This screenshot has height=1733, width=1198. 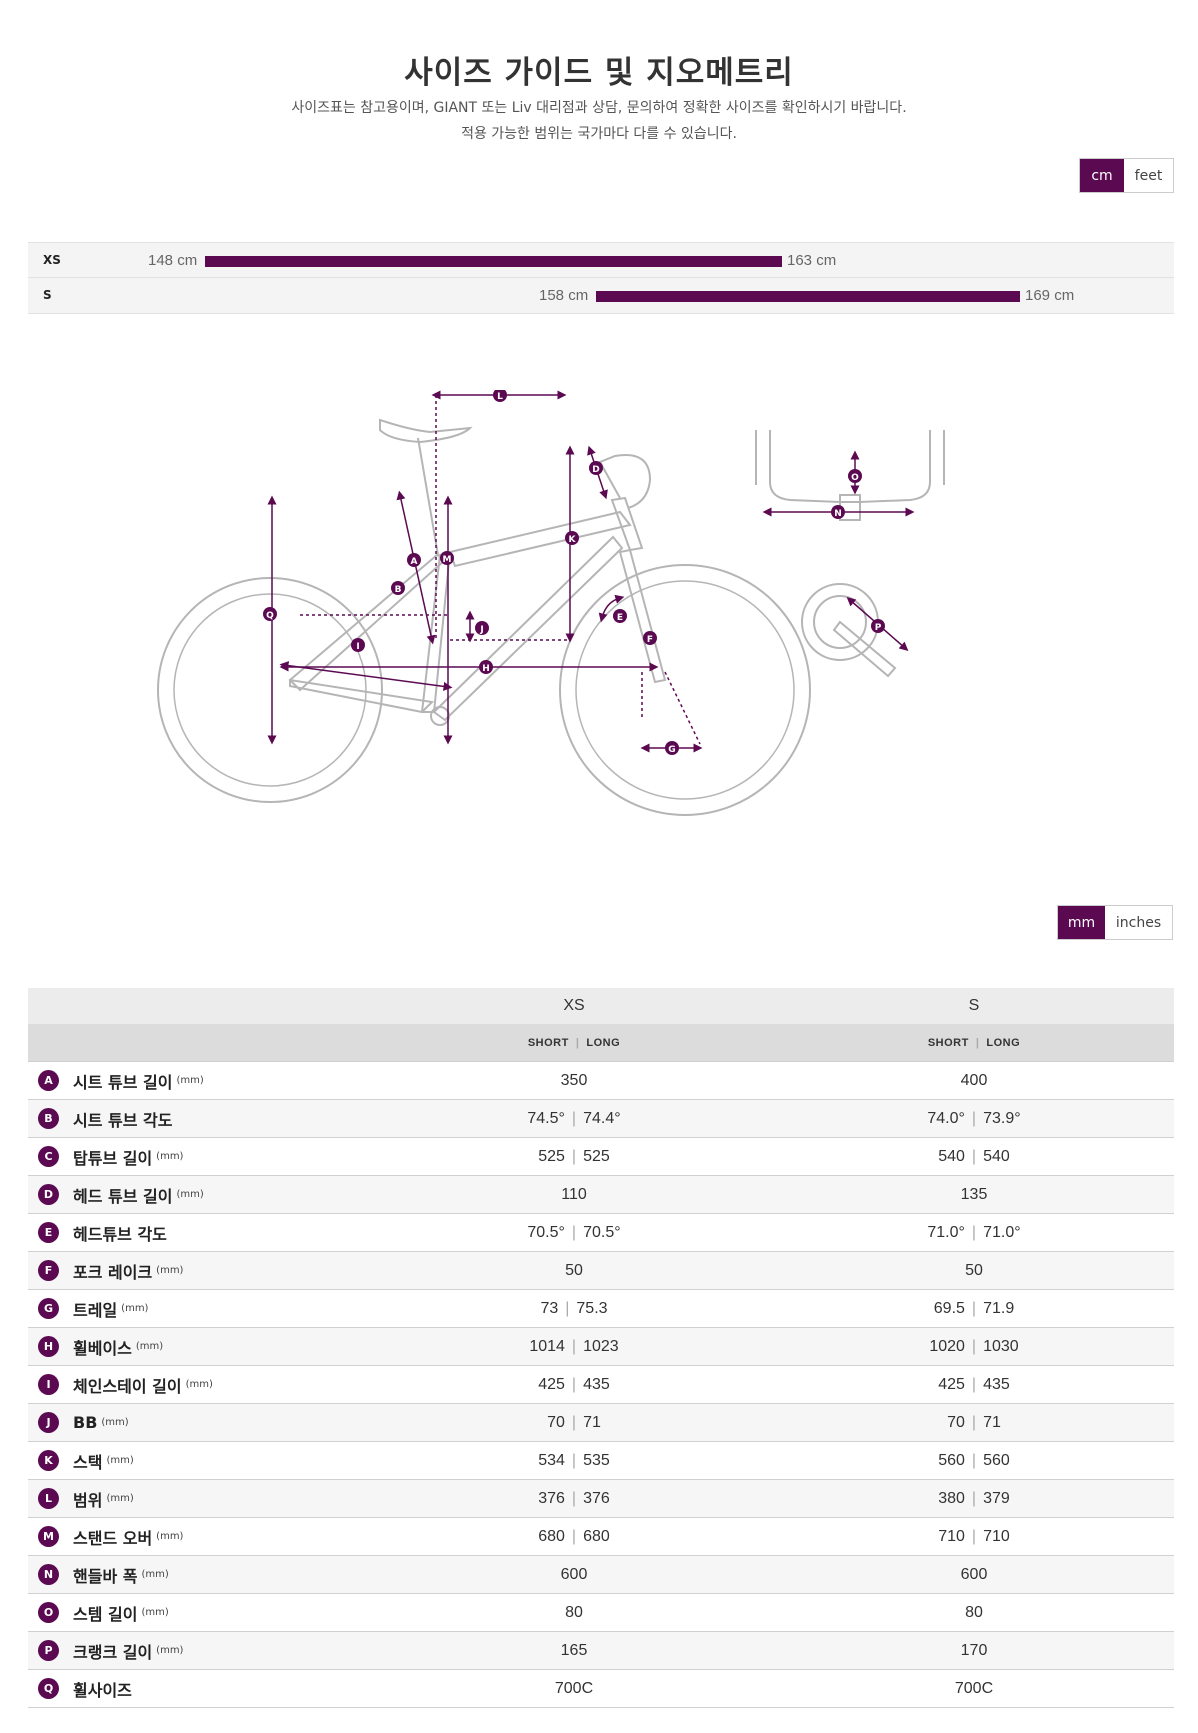 What do you see at coordinates (601, 1688) in the screenshot?
I see `table-row: Q 휠사이즈 700C 700C` at bounding box center [601, 1688].